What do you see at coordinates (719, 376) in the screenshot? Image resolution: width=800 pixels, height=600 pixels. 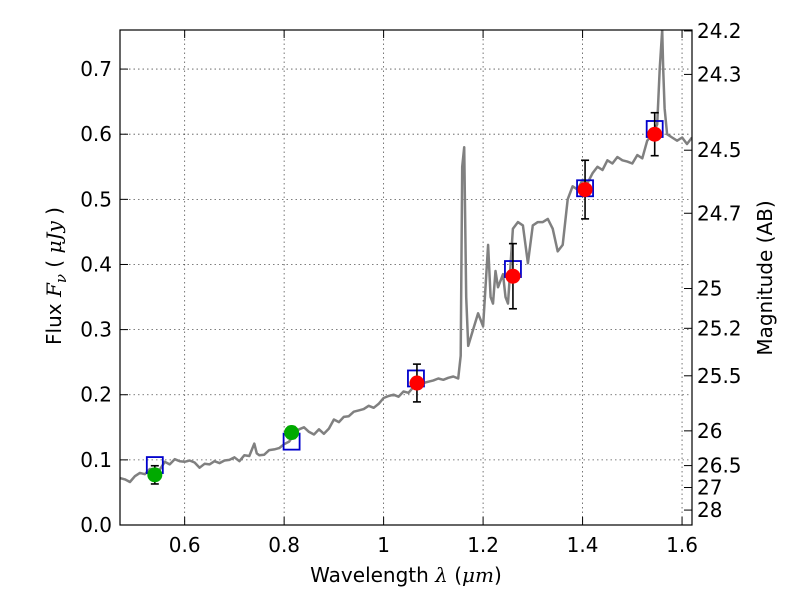 I see `y2-tick-label: 25.5` at bounding box center [719, 376].